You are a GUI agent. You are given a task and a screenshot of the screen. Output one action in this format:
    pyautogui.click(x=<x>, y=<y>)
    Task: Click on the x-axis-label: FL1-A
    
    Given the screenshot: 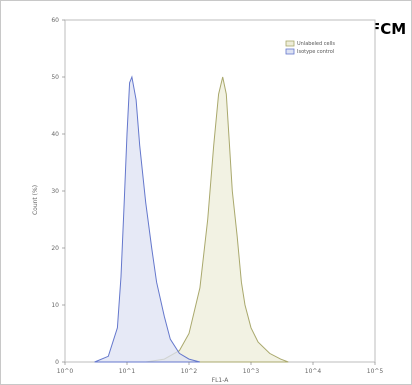 What is the action you would take?
    pyautogui.click(x=221, y=380)
    